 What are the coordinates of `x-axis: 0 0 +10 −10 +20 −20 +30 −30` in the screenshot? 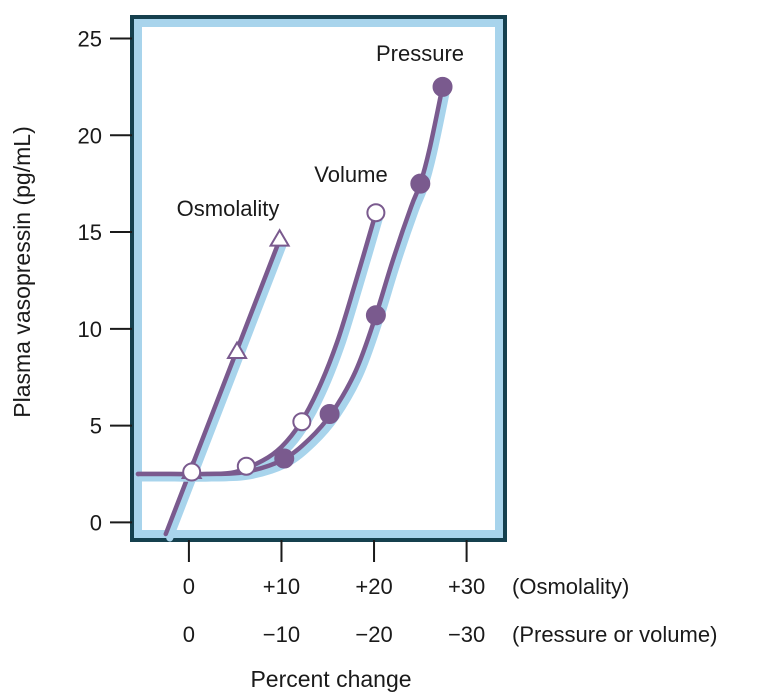 It's located at (334, 593).